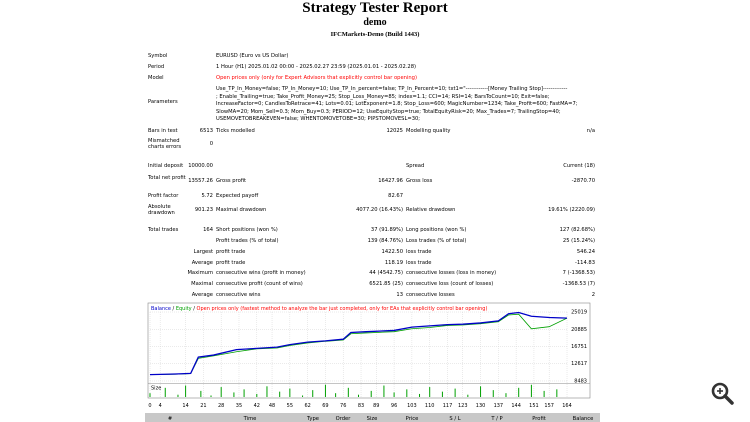  What do you see at coordinates (516, 406) in the screenshot?
I see `x-tick-label: 144` at bounding box center [516, 406].